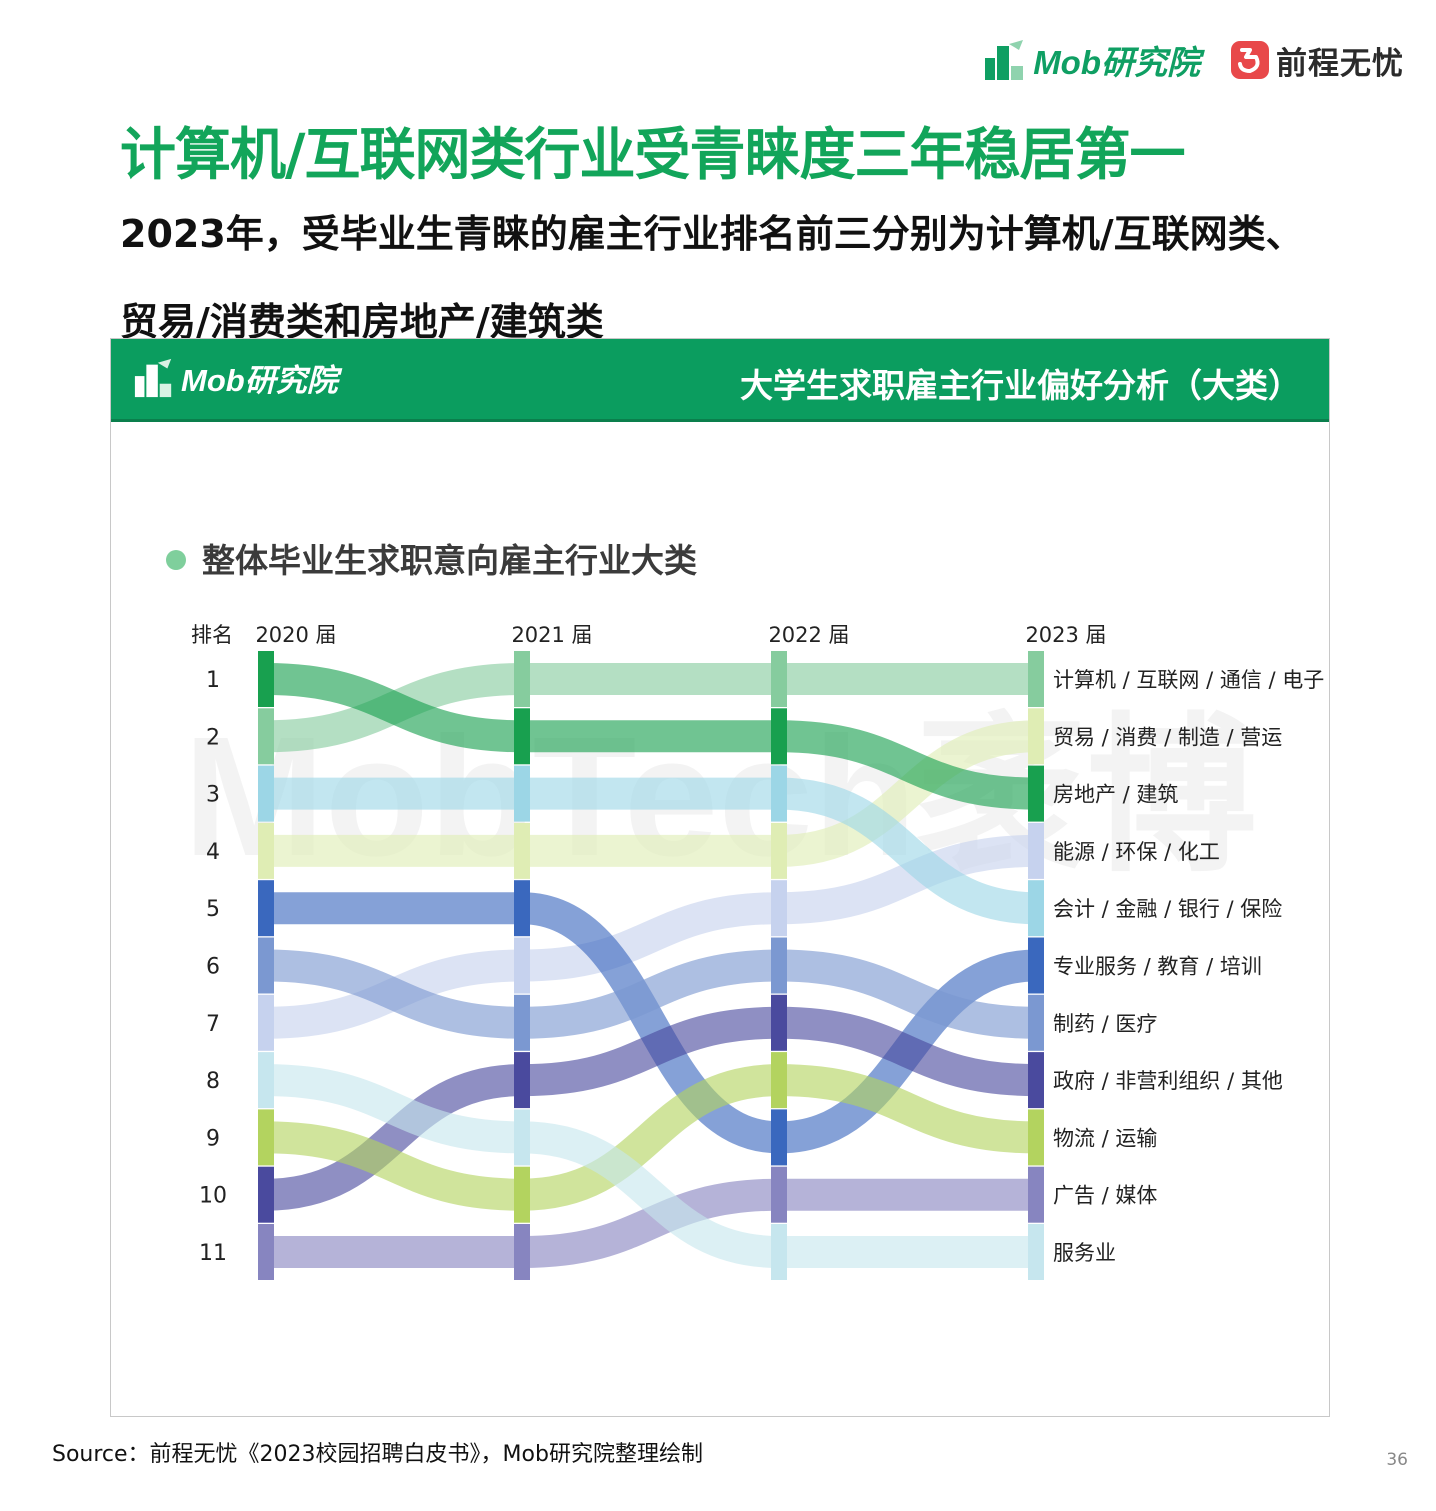 The image size is (1436, 1511). I want to click on page-number: 36, so click(1397, 1460).